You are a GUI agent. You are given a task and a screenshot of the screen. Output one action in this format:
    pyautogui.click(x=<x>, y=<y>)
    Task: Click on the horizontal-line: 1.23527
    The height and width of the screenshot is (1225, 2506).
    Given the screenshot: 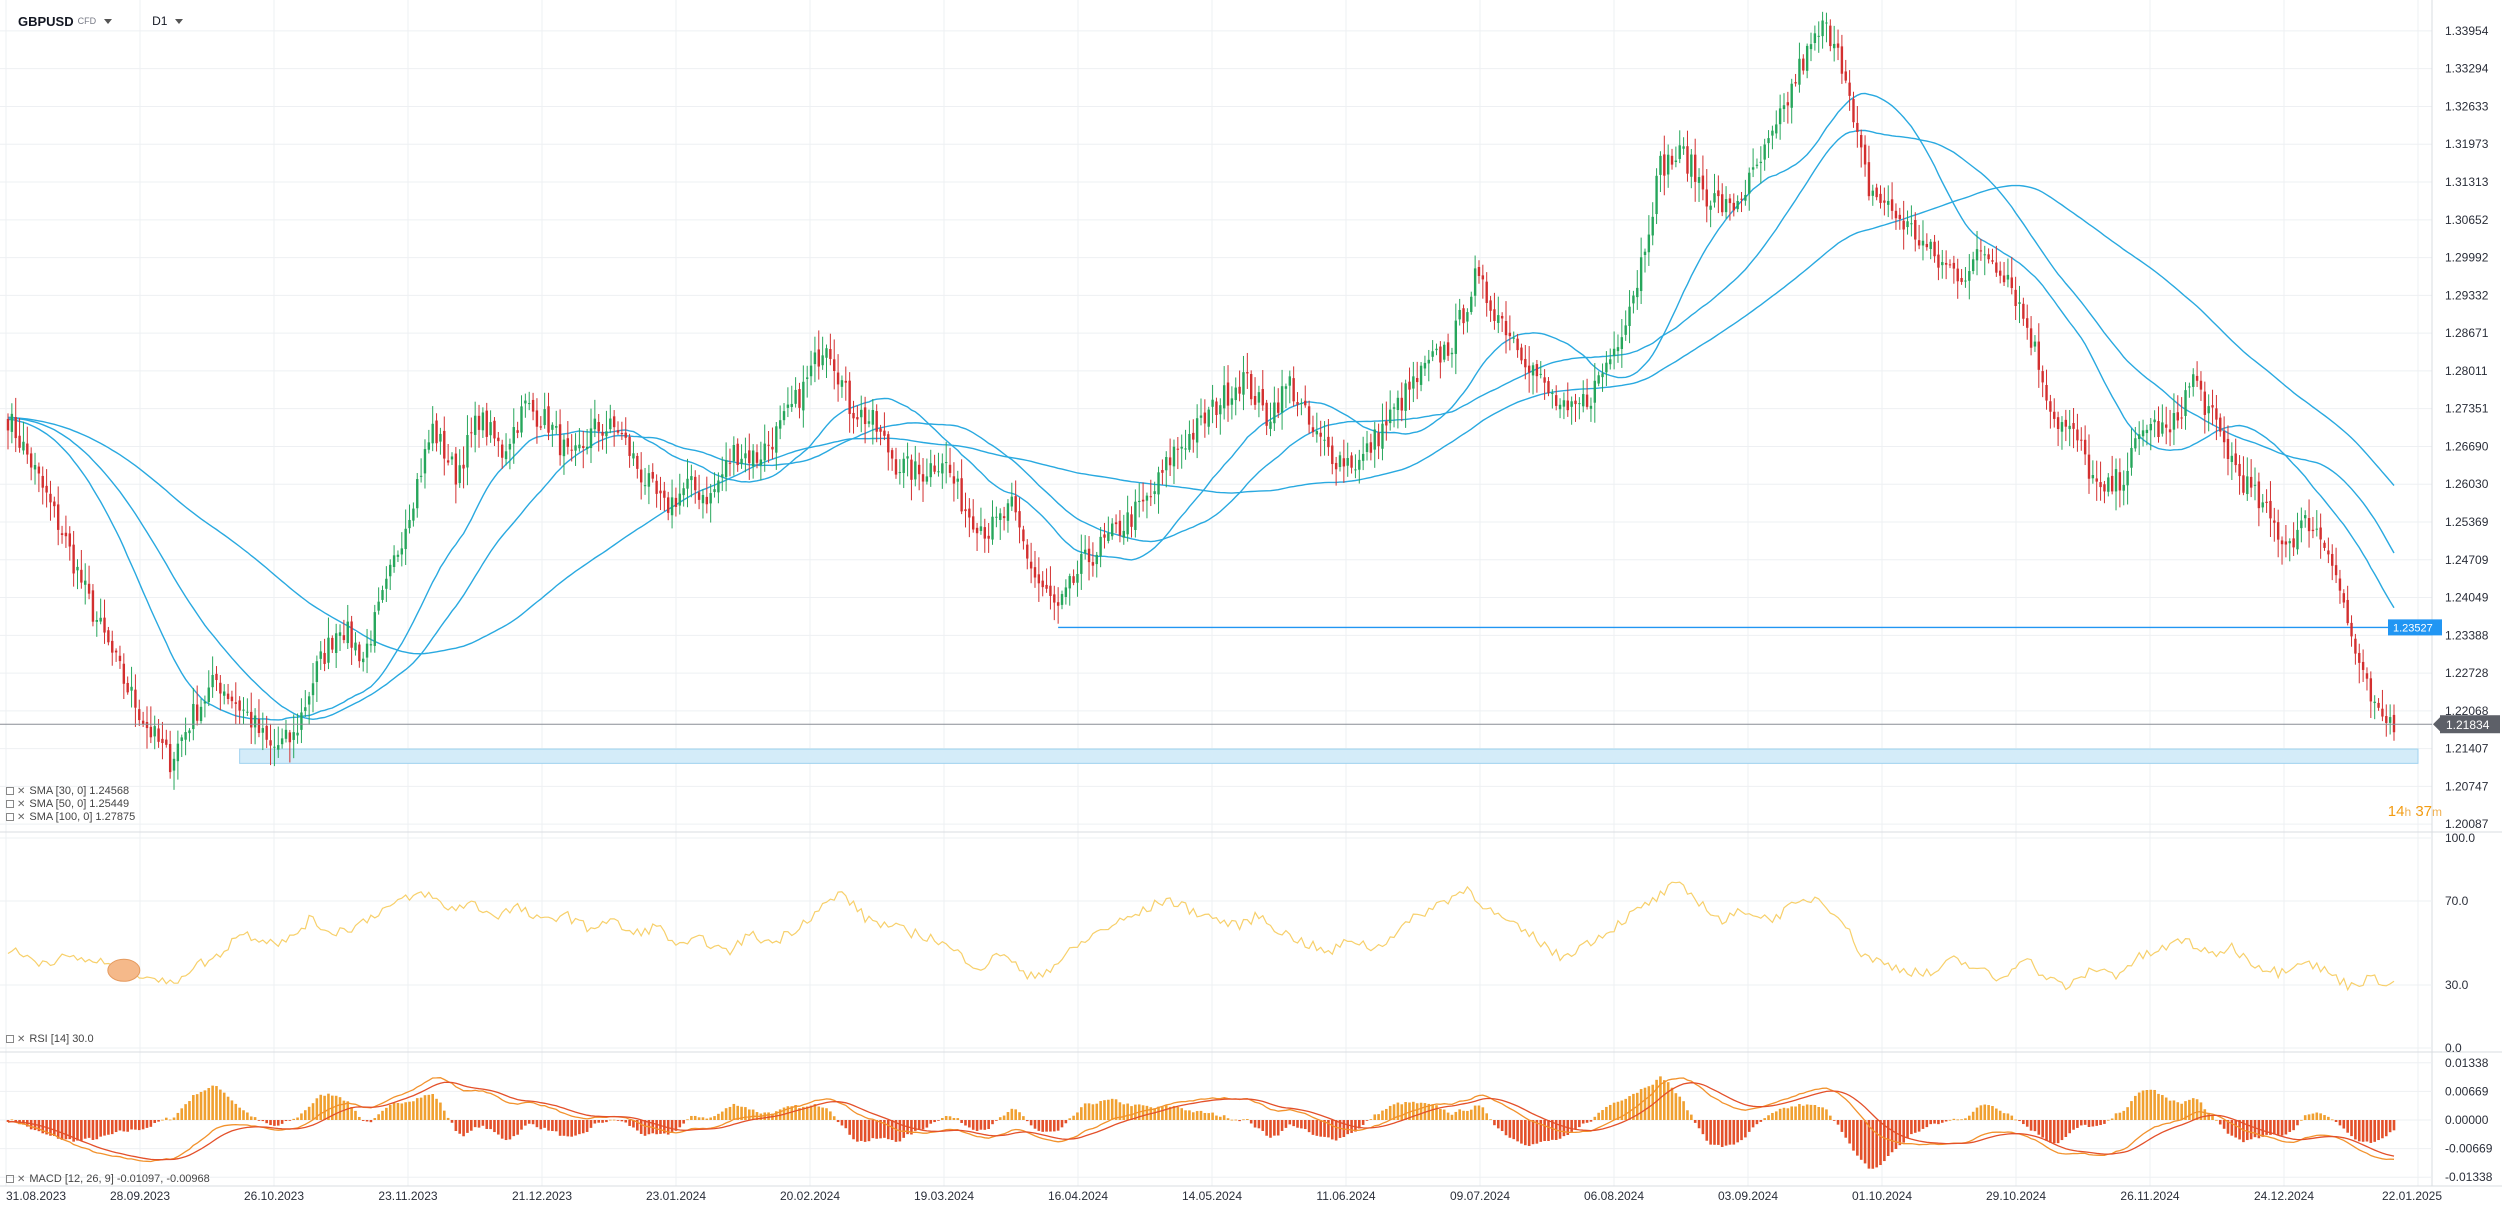 What is the action you would take?
    pyautogui.click(x=1750, y=627)
    